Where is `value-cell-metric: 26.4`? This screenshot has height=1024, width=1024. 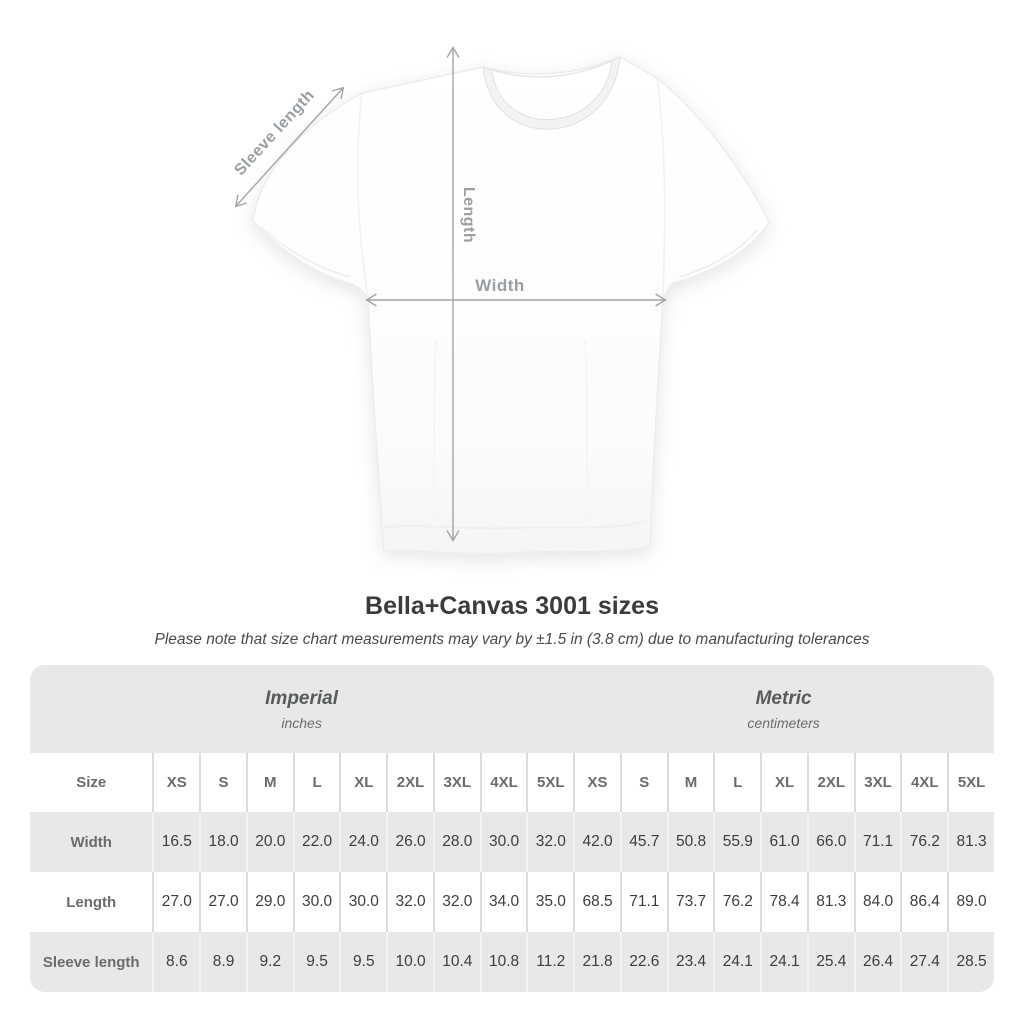 value-cell-metric: 26.4 is located at coordinates (877, 962).